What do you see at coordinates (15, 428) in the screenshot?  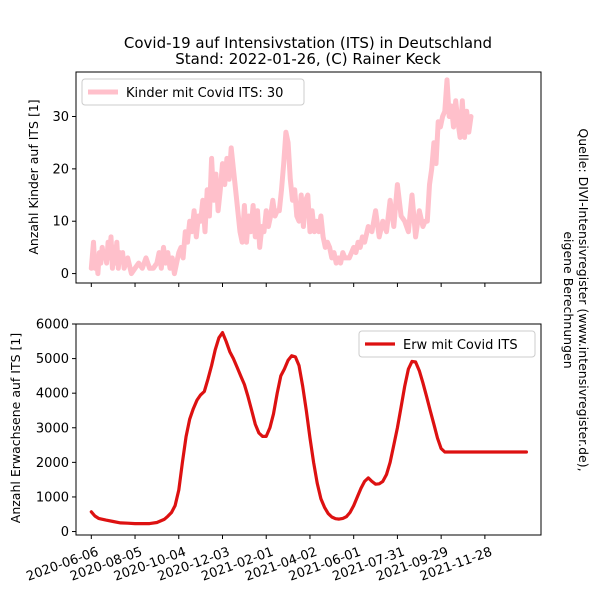 I see `bottom-y-axis-label: Anzahl Erwachsene auf ITS [1]` at bounding box center [15, 428].